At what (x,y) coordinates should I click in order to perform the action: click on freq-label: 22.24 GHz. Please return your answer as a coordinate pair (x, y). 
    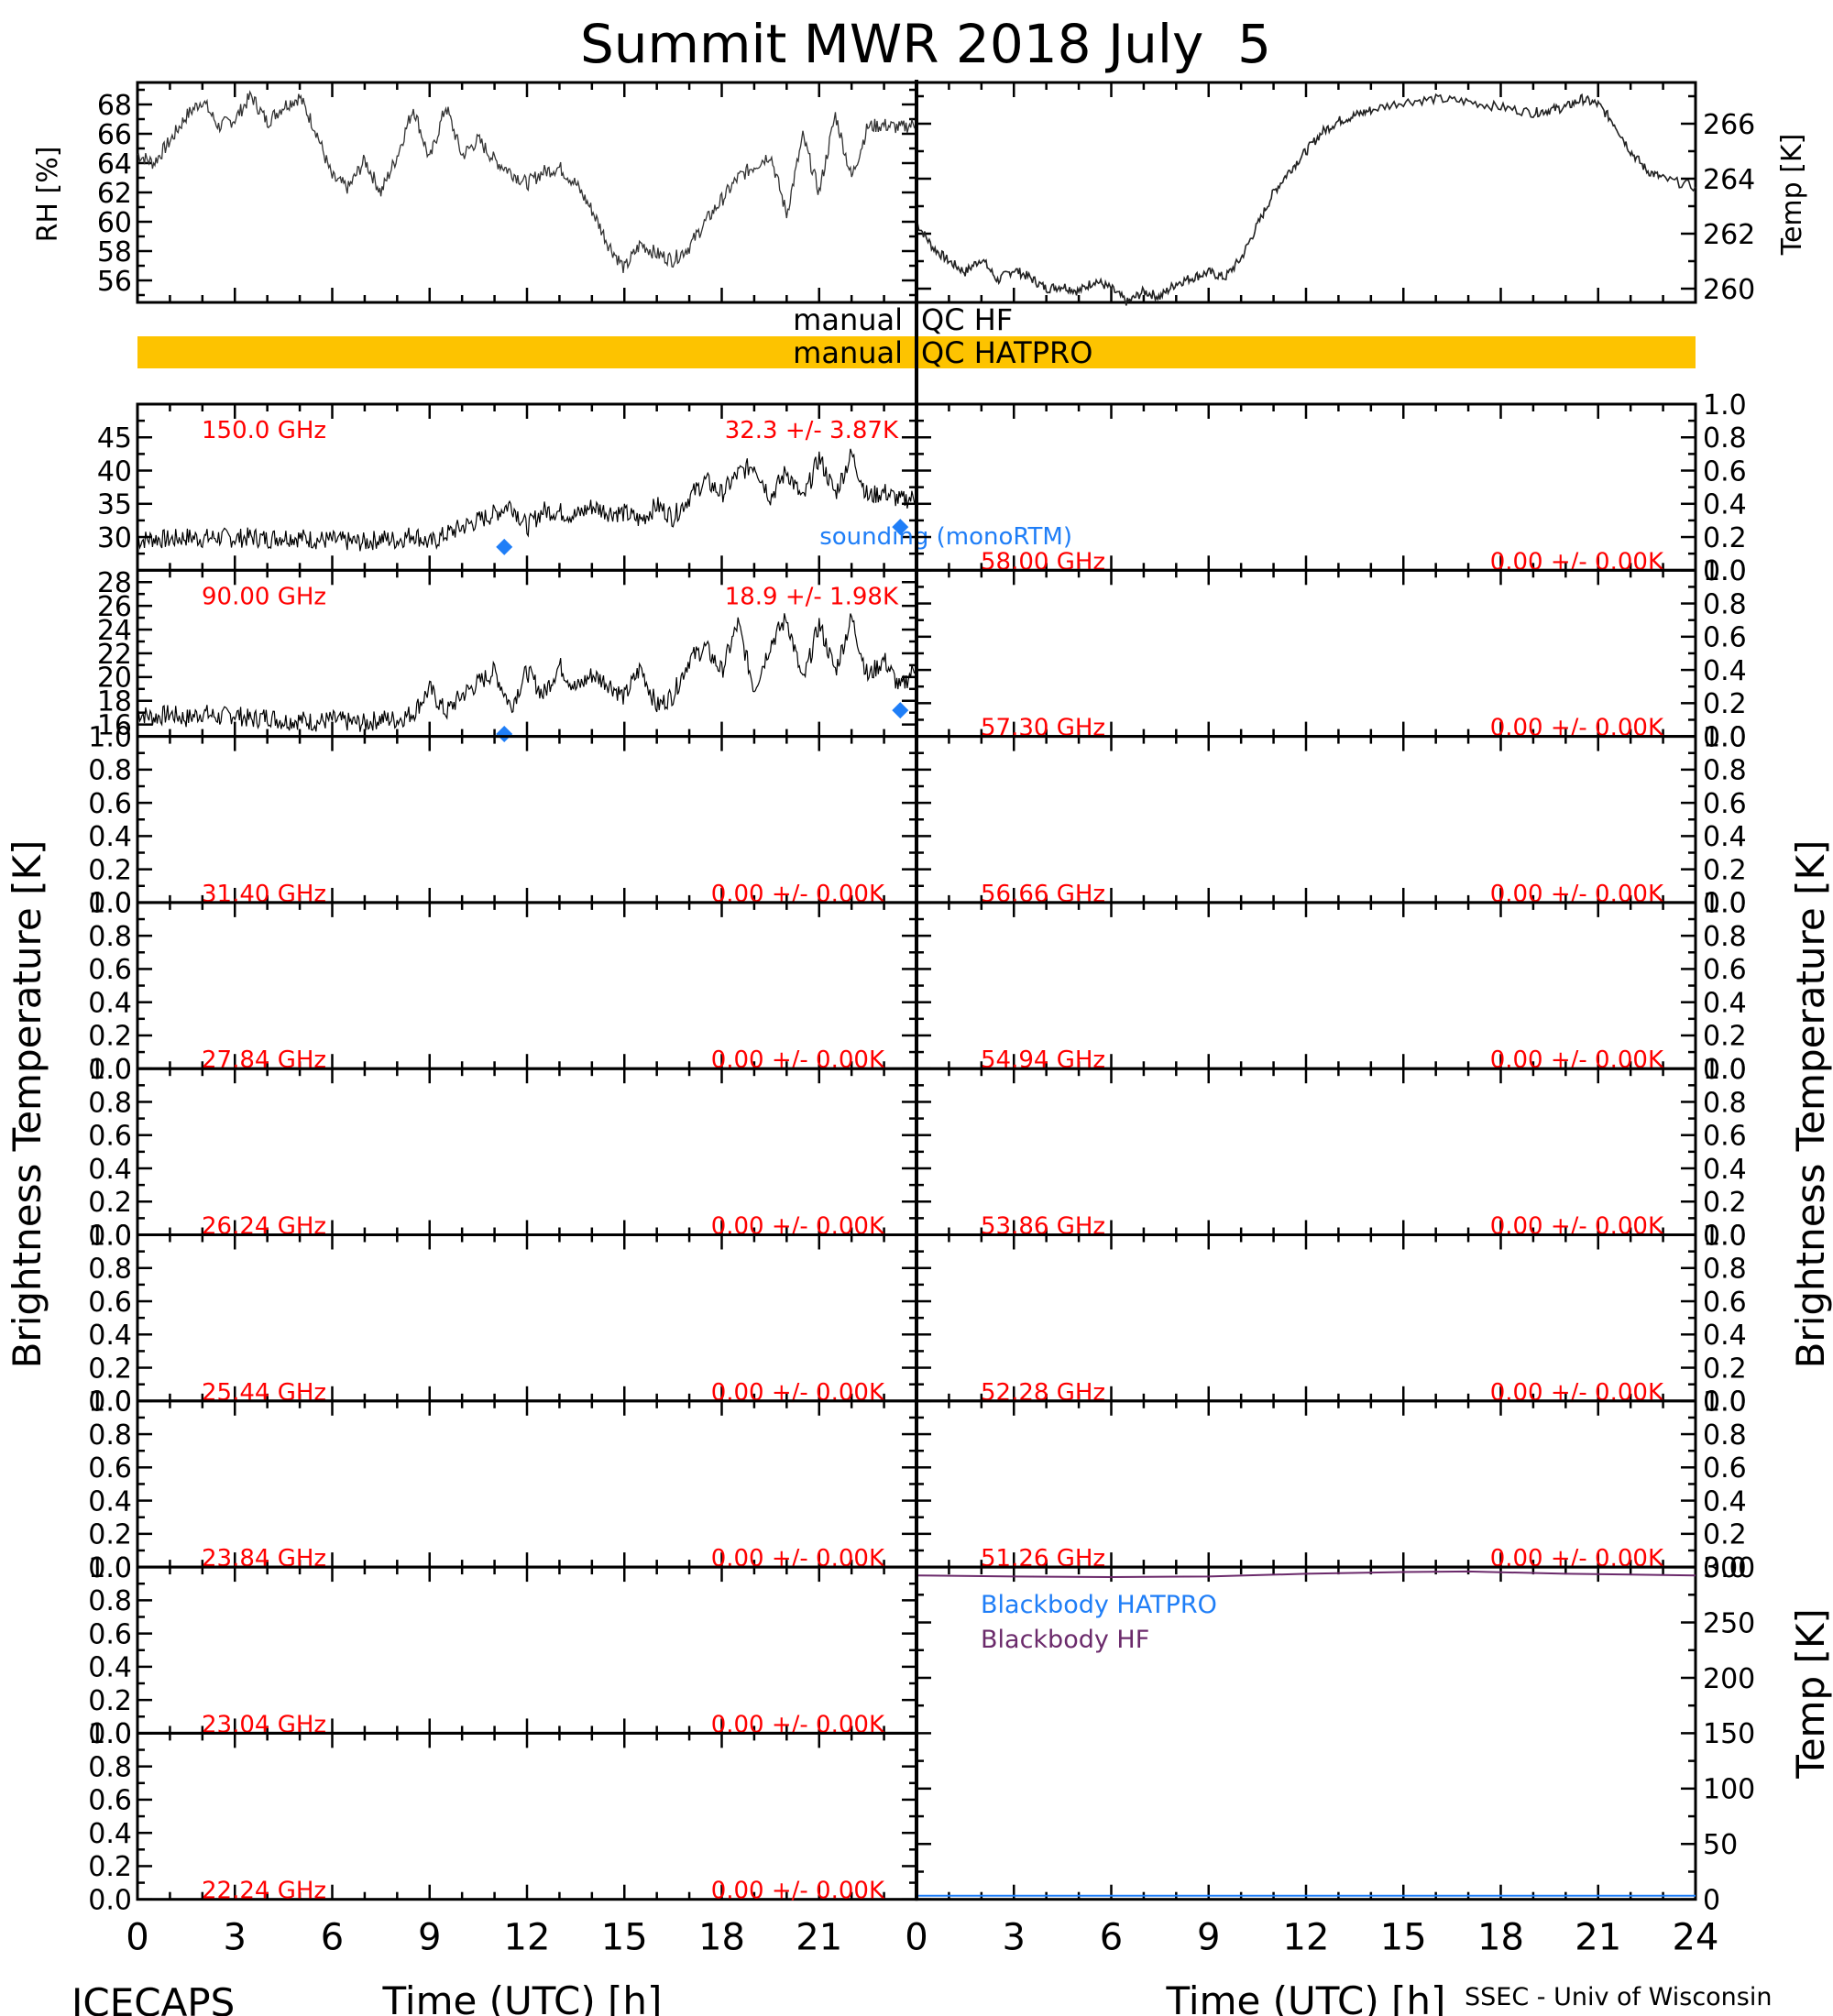
    Looking at the image, I should click on (264, 1891).